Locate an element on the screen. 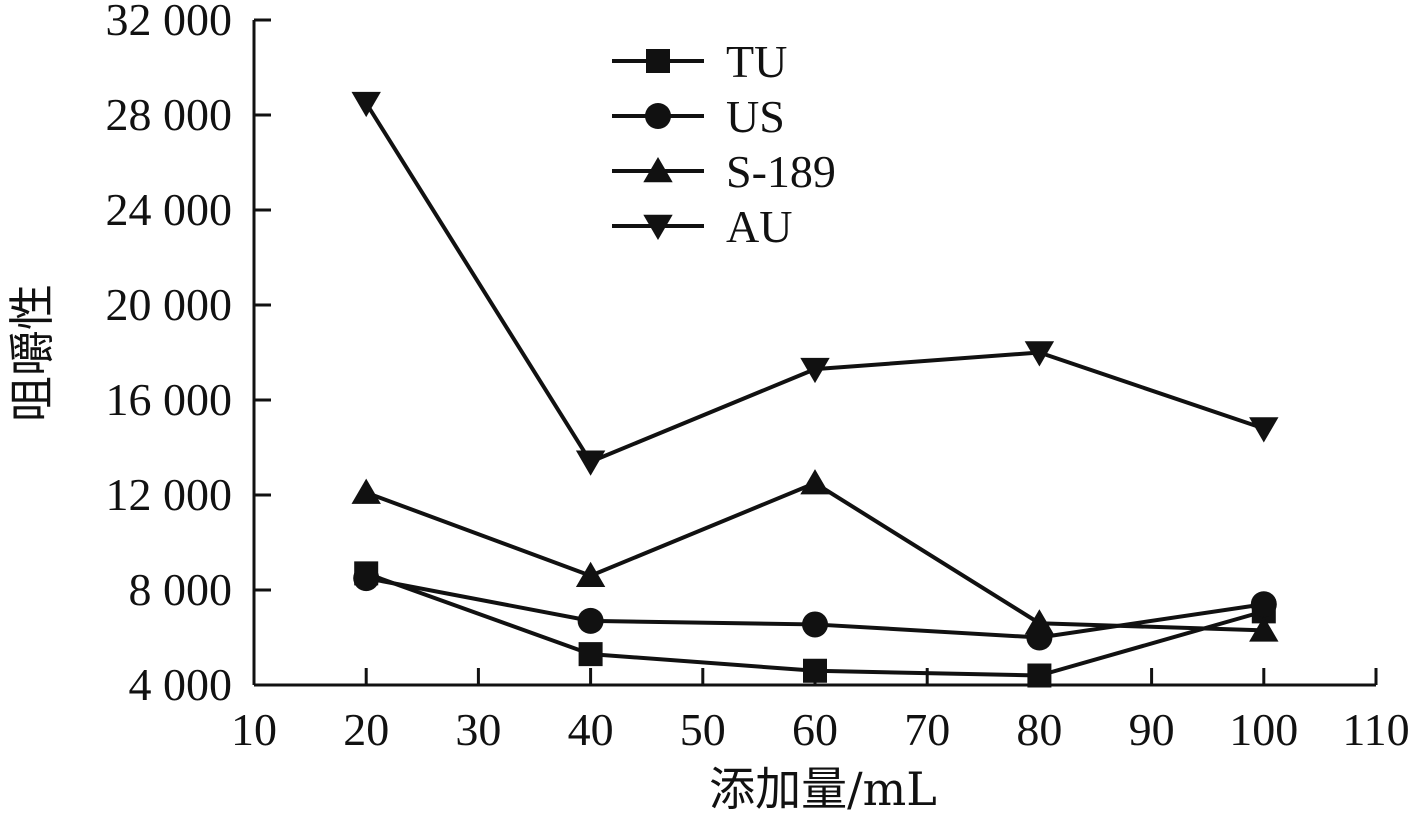  x-tick-label: 20 is located at coordinates (366, 729).